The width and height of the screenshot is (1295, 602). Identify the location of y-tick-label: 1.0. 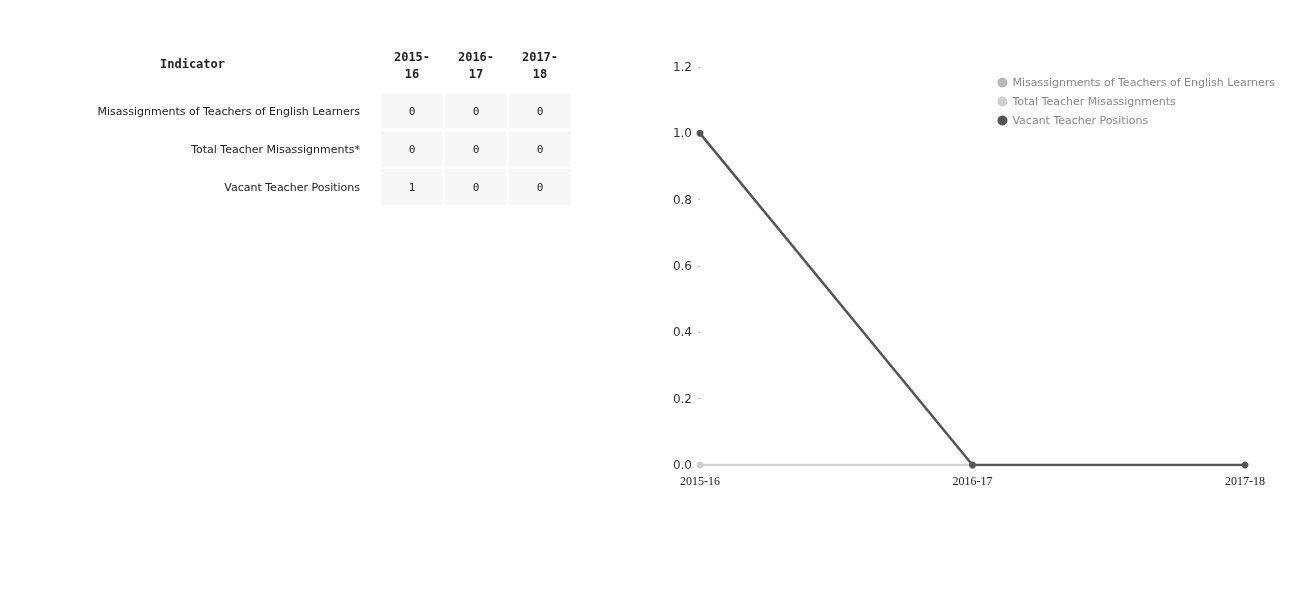
(682, 133).